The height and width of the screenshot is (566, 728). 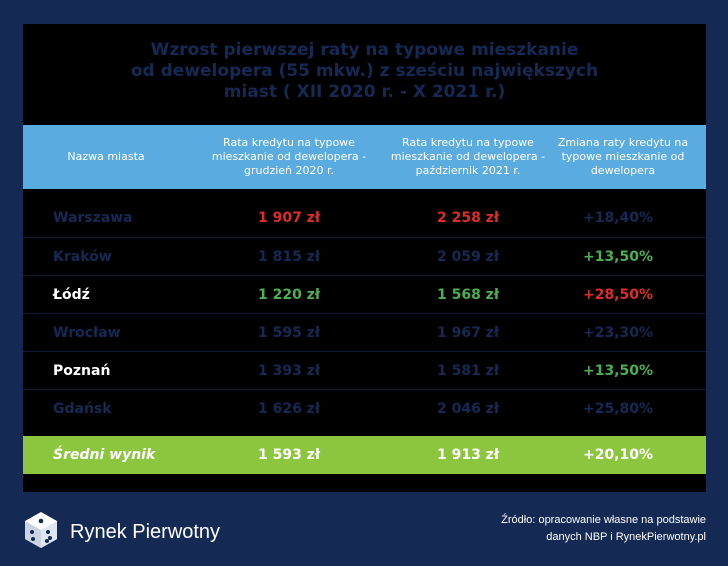 I want to click on source-line-2: danych NBP i RynekPierwotny.pl, so click(x=626, y=537).